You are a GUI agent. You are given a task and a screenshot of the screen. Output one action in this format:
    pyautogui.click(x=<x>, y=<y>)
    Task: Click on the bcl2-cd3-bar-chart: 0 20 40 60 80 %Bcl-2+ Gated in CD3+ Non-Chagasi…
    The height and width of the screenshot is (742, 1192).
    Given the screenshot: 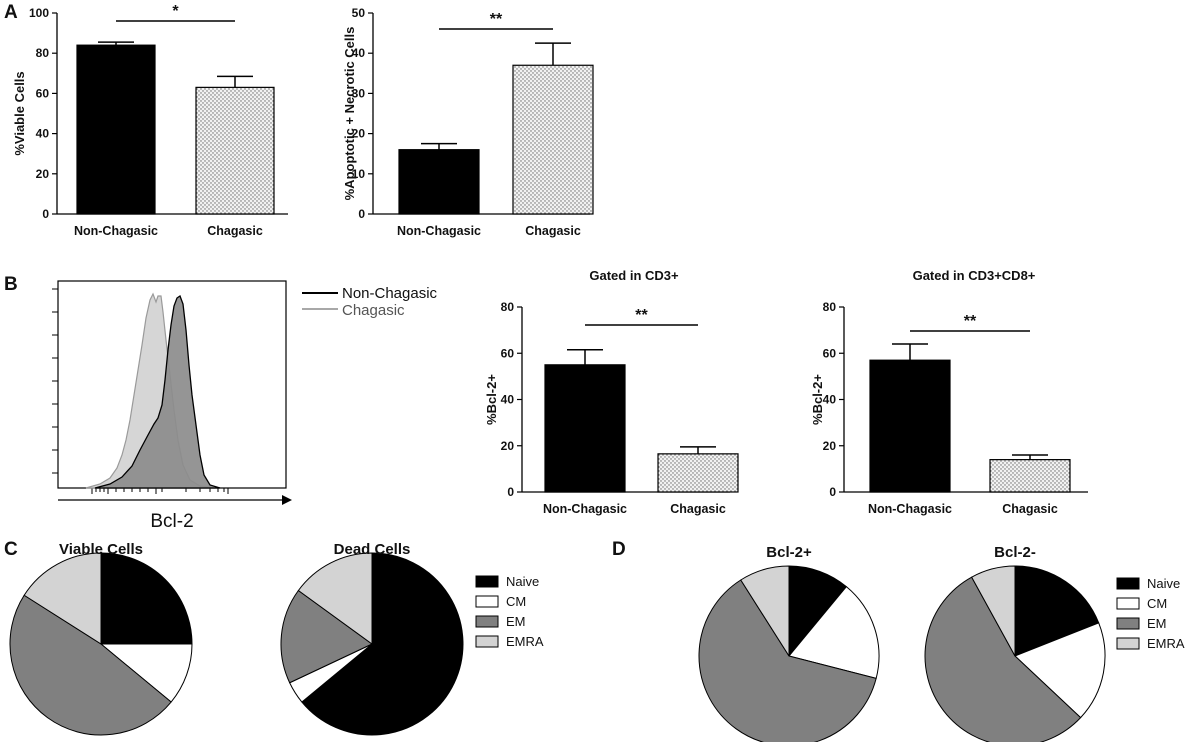 What is the action you would take?
    pyautogui.click(x=611, y=392)
    